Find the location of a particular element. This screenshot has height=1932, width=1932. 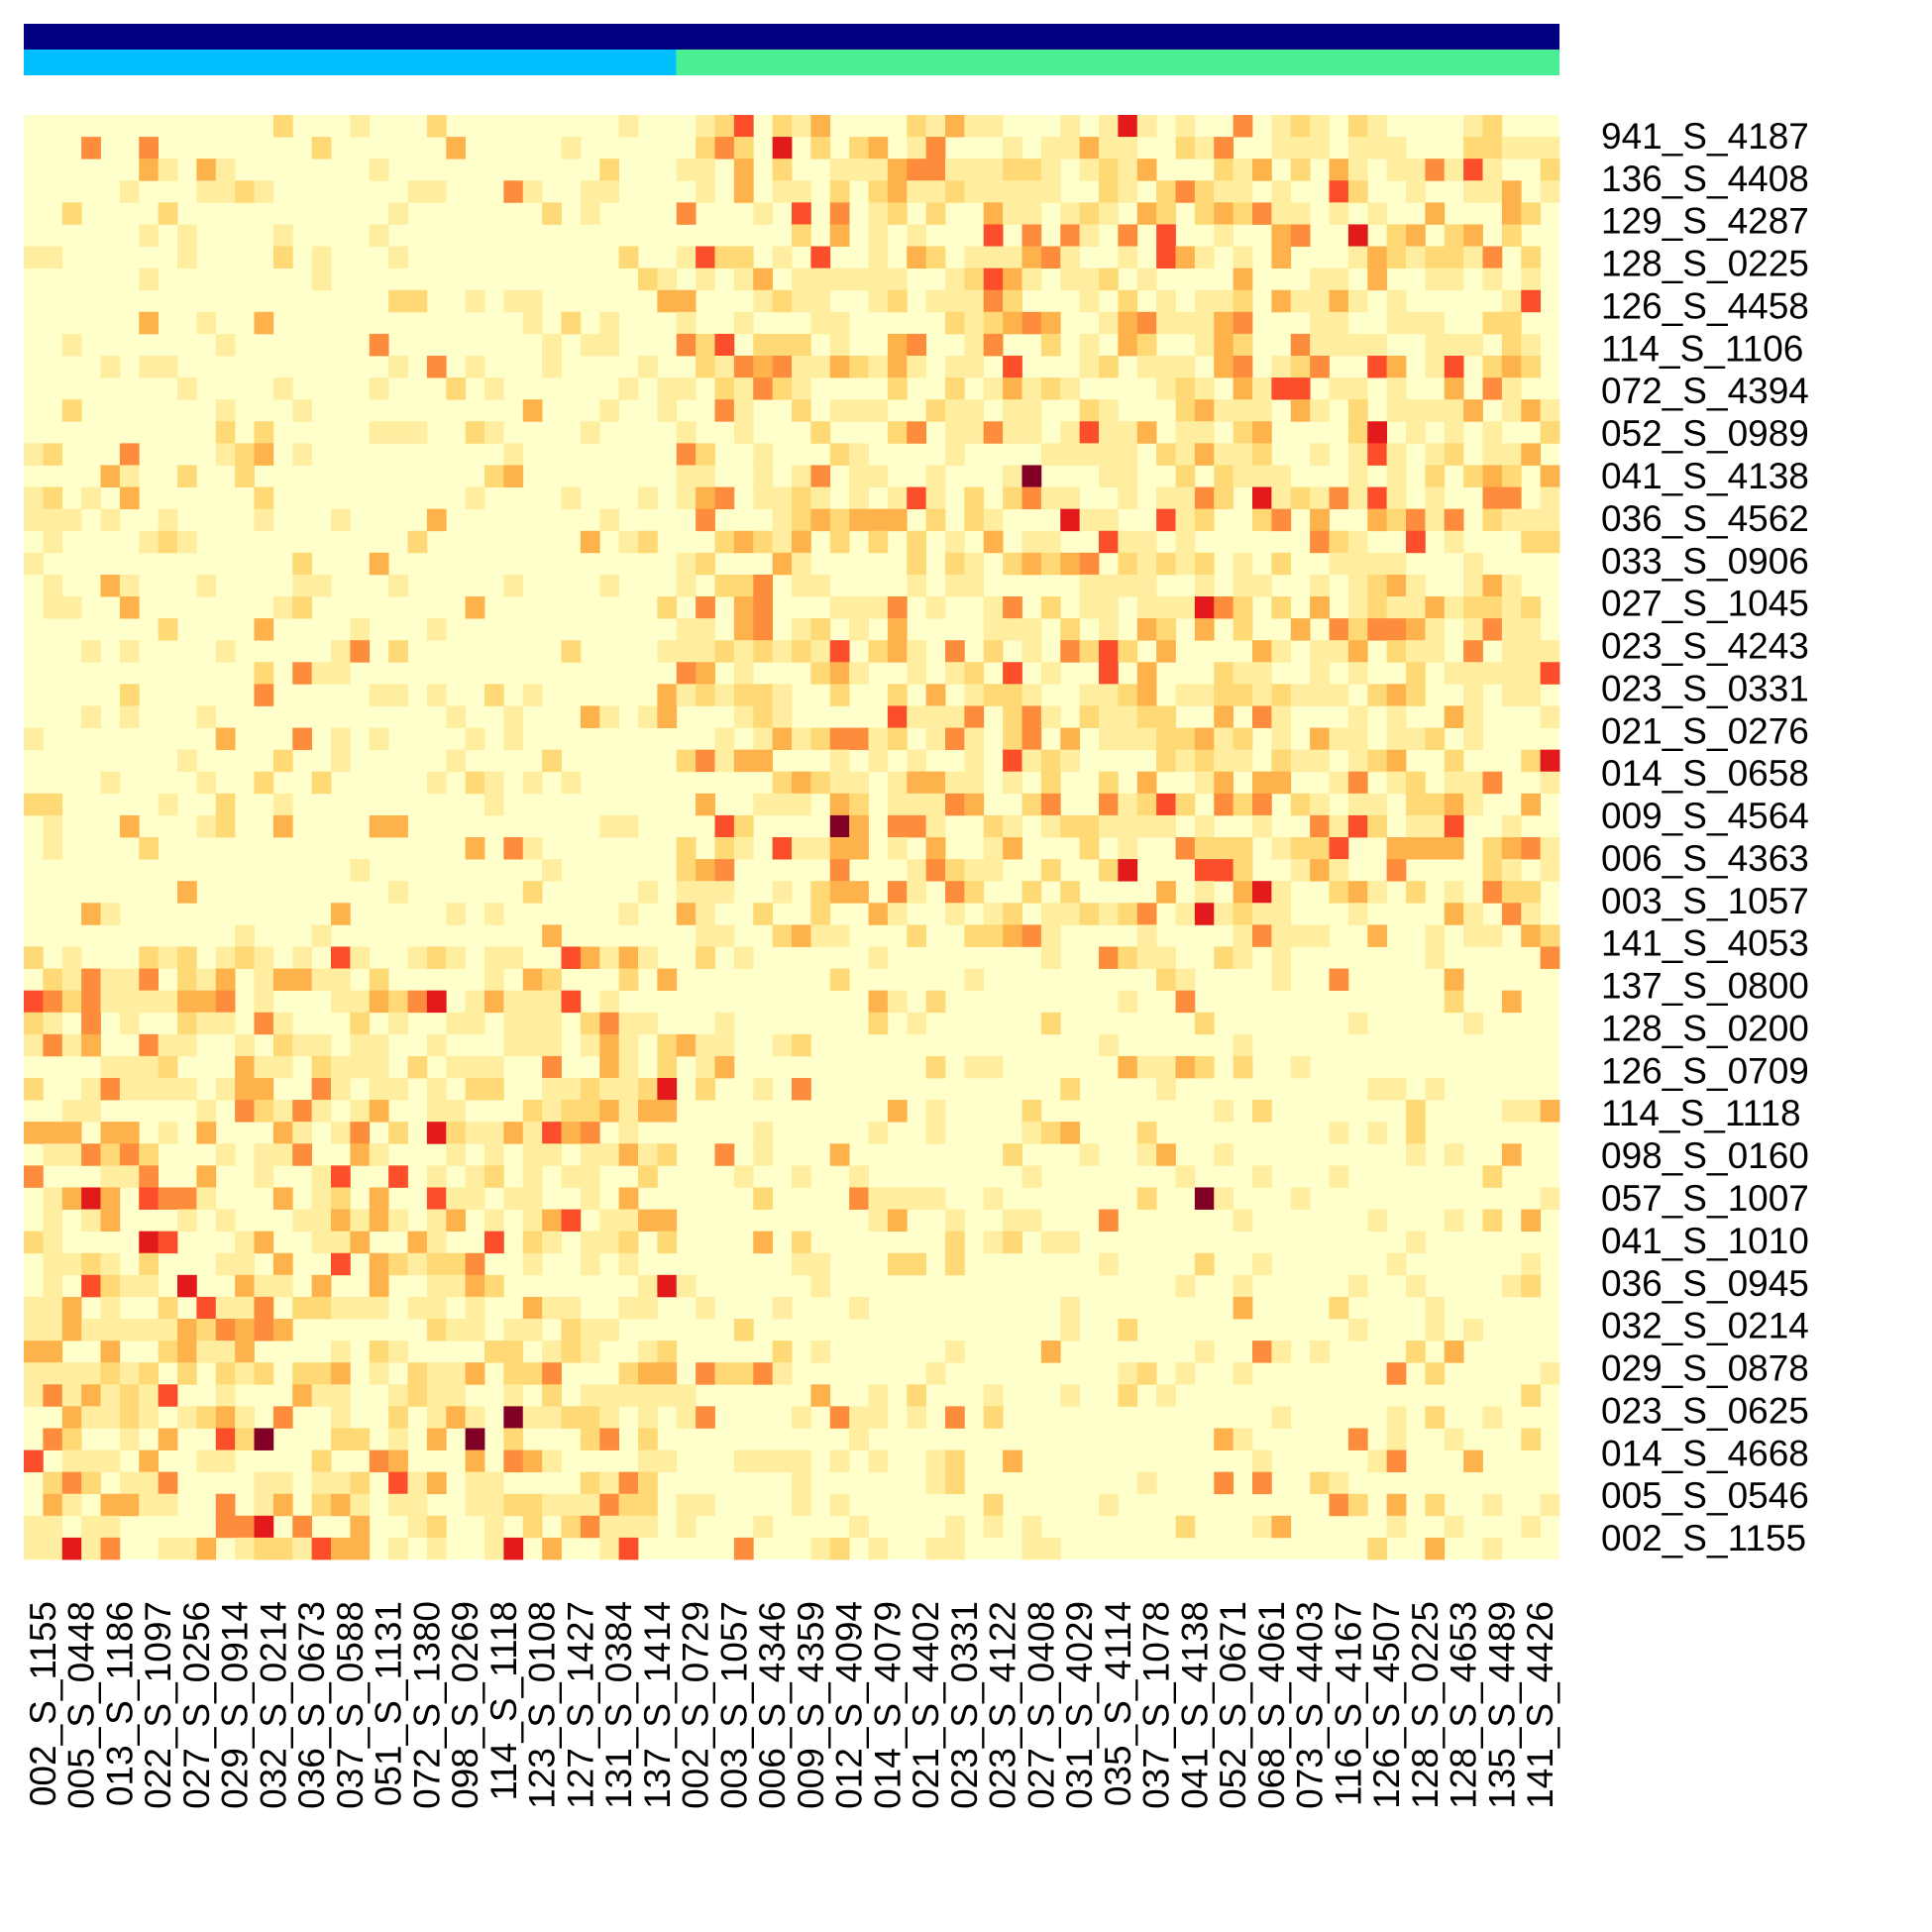

row-label: 032_S_0214 is located at coordinates (1705, 1326).